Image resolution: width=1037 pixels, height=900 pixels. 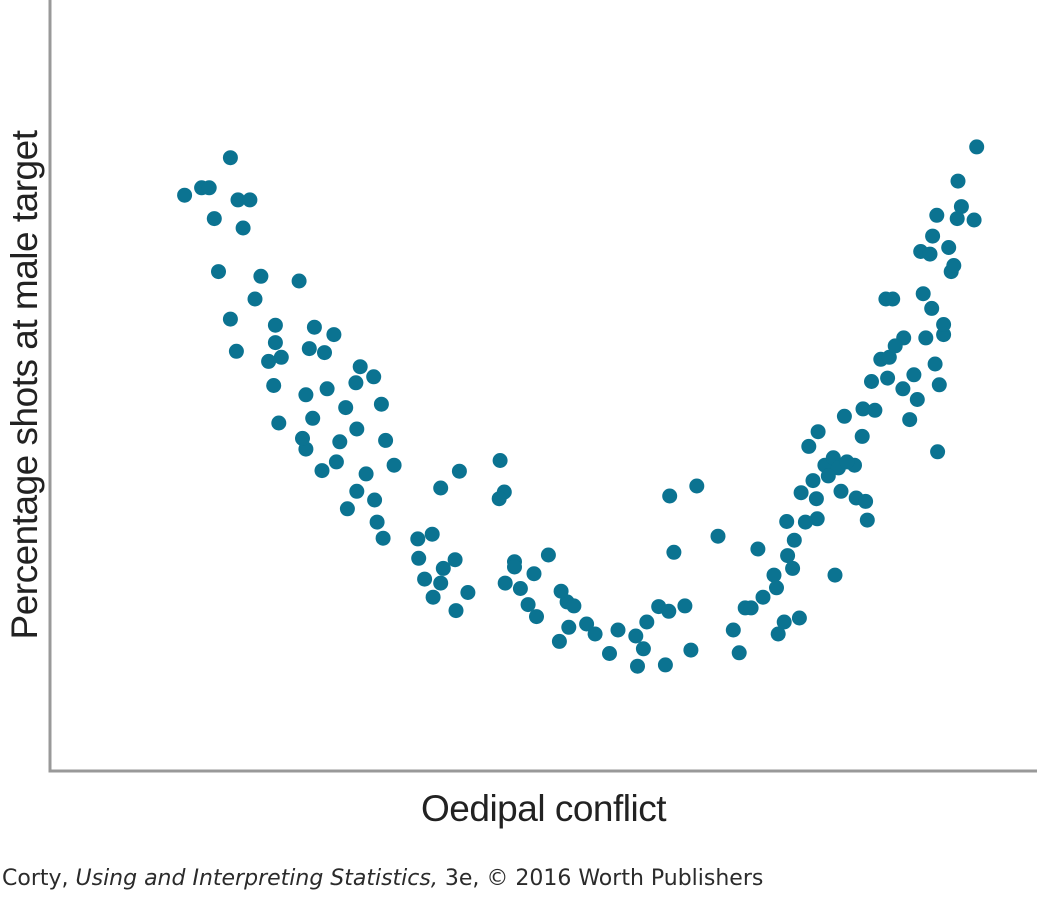 I want to click on credit-edition: 3e, © 2016 Worth Publishers, so click(x=600, y=878).